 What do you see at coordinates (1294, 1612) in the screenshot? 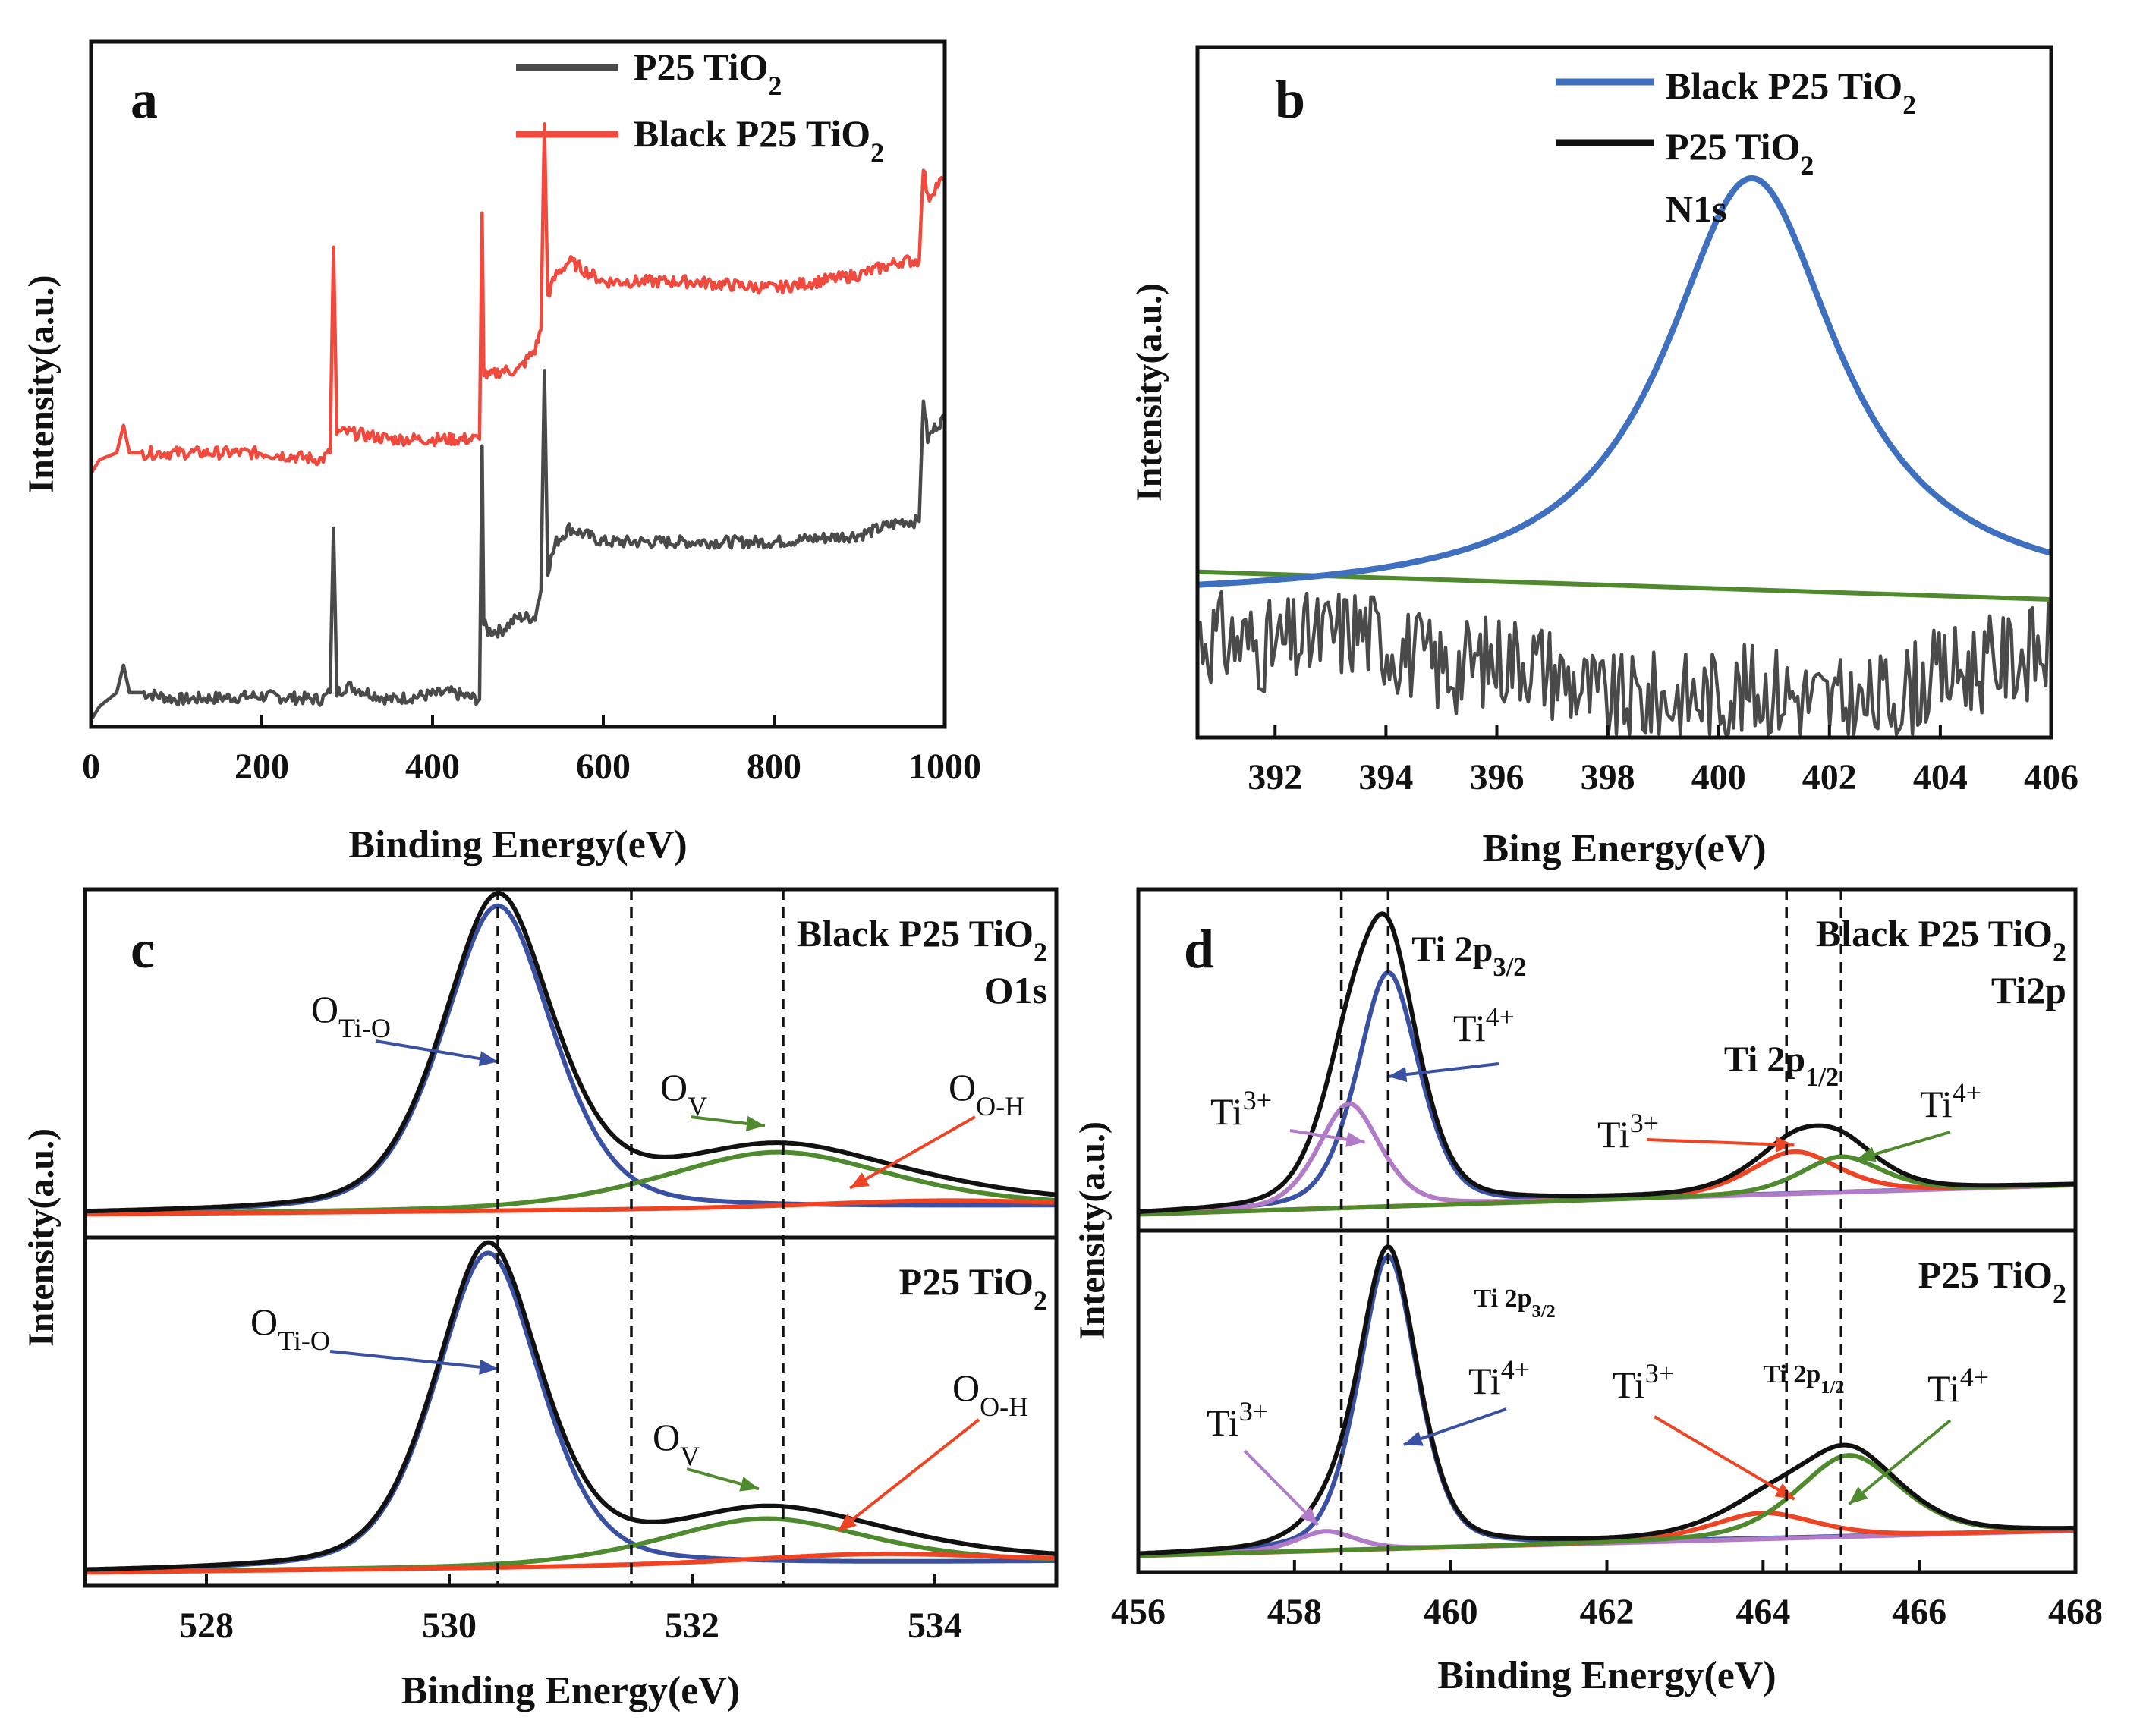
I see `d-x-tick-label-1: 458` at bounding box center [1294, 1612].